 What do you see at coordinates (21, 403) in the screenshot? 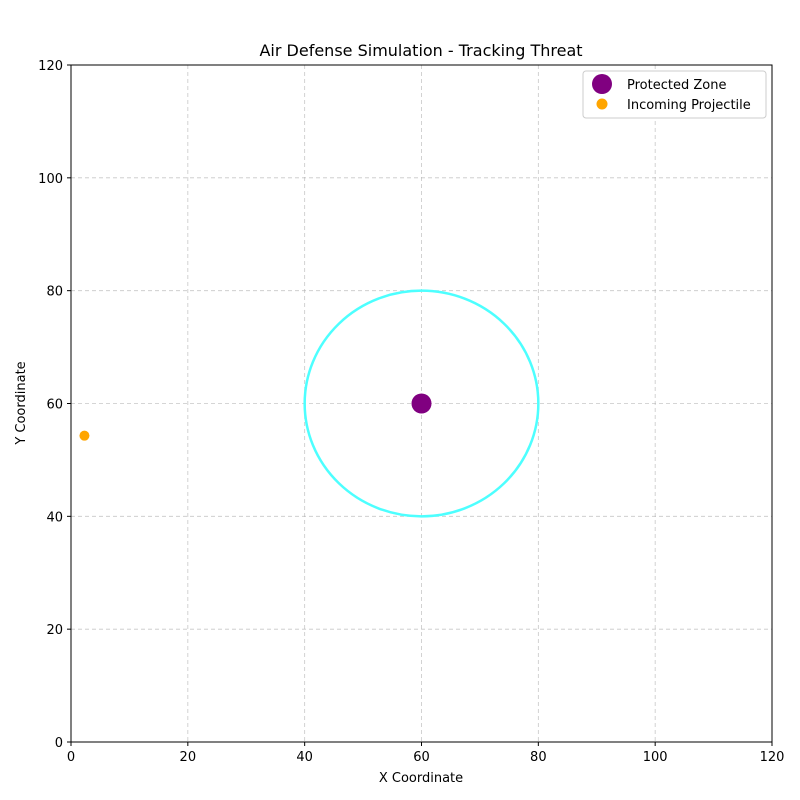
I see `y-axis-label: Y Coordinate` at bounding box center [21, 403].